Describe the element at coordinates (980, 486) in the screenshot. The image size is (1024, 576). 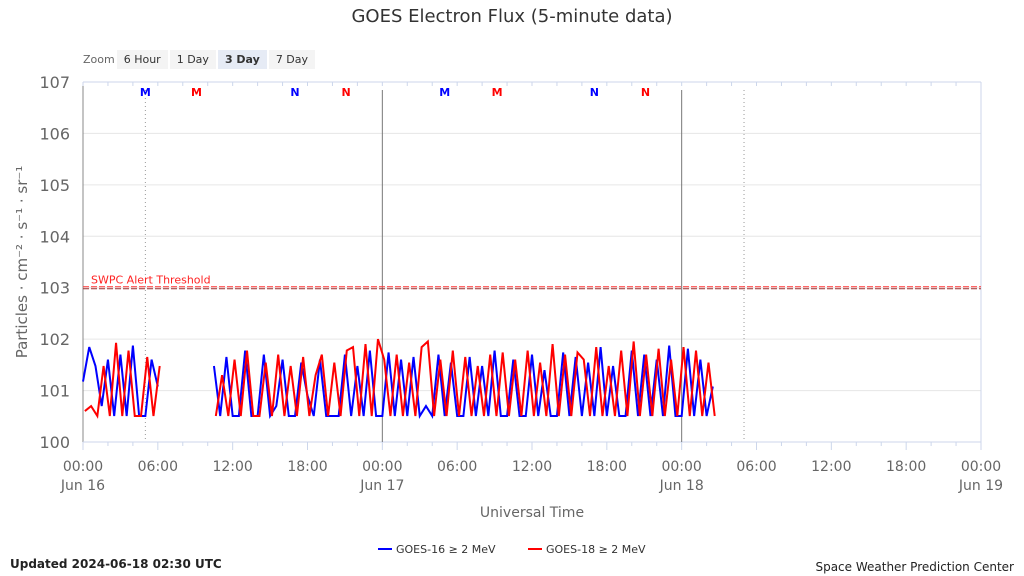
I see `x-tick-date: Jun 19` at that location.